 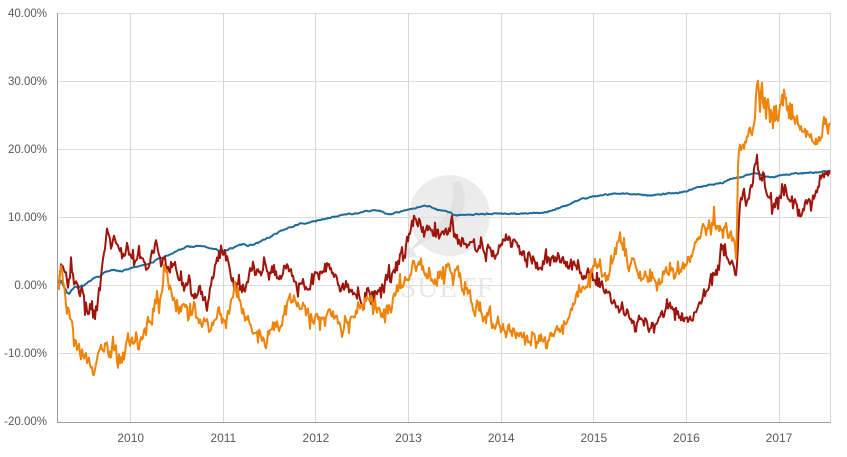 What do you see at coordinates (30, 286) in the screenshot?
I see `svg-text: 0.00%` at bounding box center [30, 286].